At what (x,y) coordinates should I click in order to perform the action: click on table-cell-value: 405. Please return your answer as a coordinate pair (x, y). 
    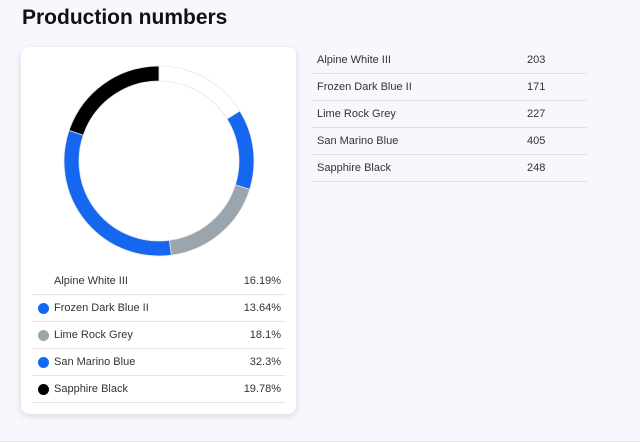
    Looking at the image, I should click on (557, 141).